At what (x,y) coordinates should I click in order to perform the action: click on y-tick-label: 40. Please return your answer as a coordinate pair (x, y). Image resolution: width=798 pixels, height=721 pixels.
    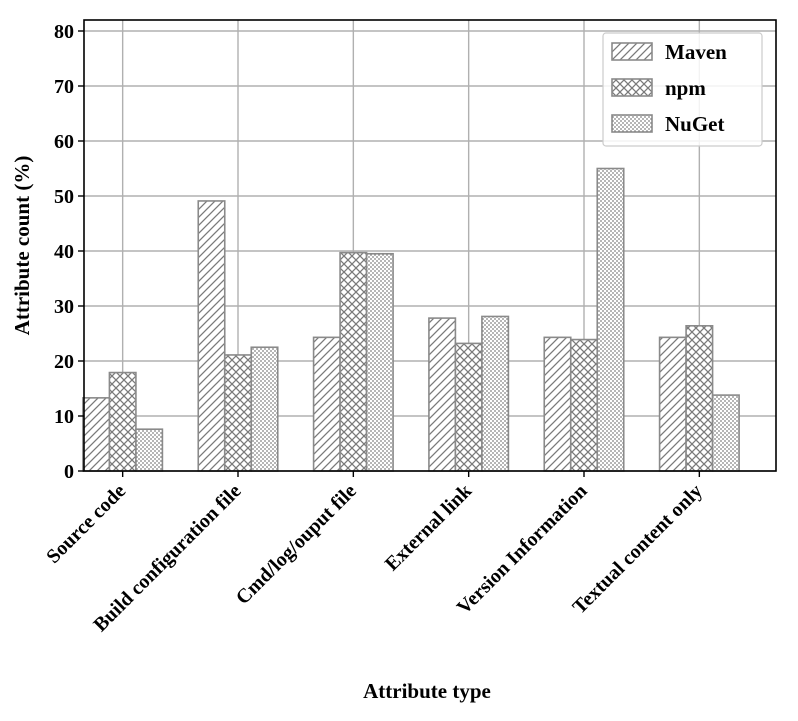
    Looking at the image, I should click on (64, 252).